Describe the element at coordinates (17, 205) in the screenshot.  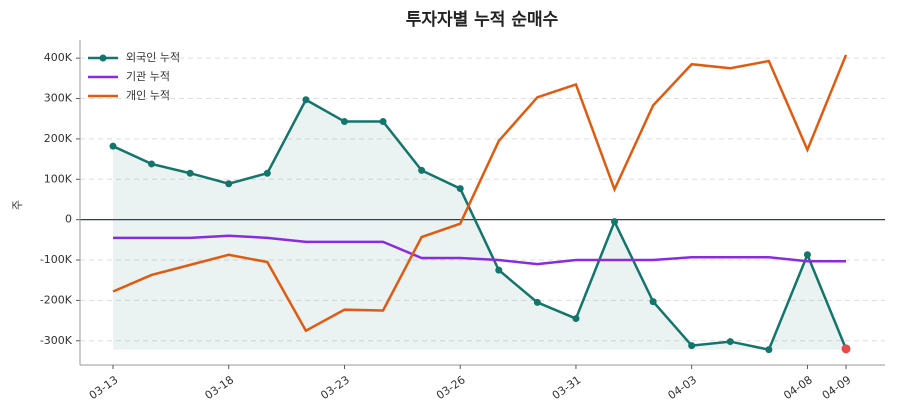
I see `y-axis-label: 주` at that location.